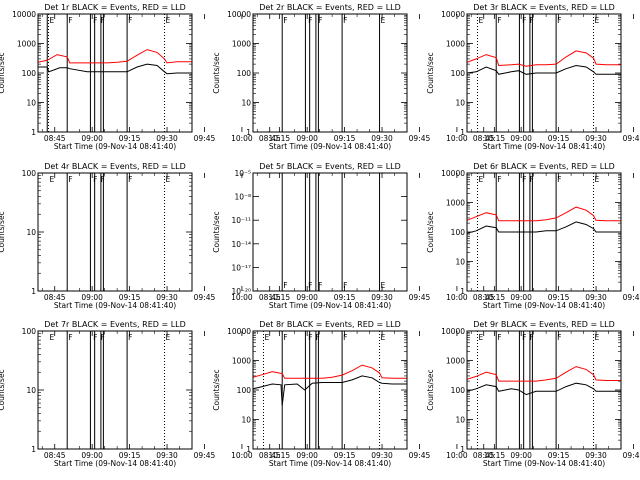 This screenshot has width=640, height=480. What do you see at coordinates (544, 7) in the screenshot?
I see `panel-title: Det 3r BLACK = Events, RED = LLD` at bounding box center [544, 7].